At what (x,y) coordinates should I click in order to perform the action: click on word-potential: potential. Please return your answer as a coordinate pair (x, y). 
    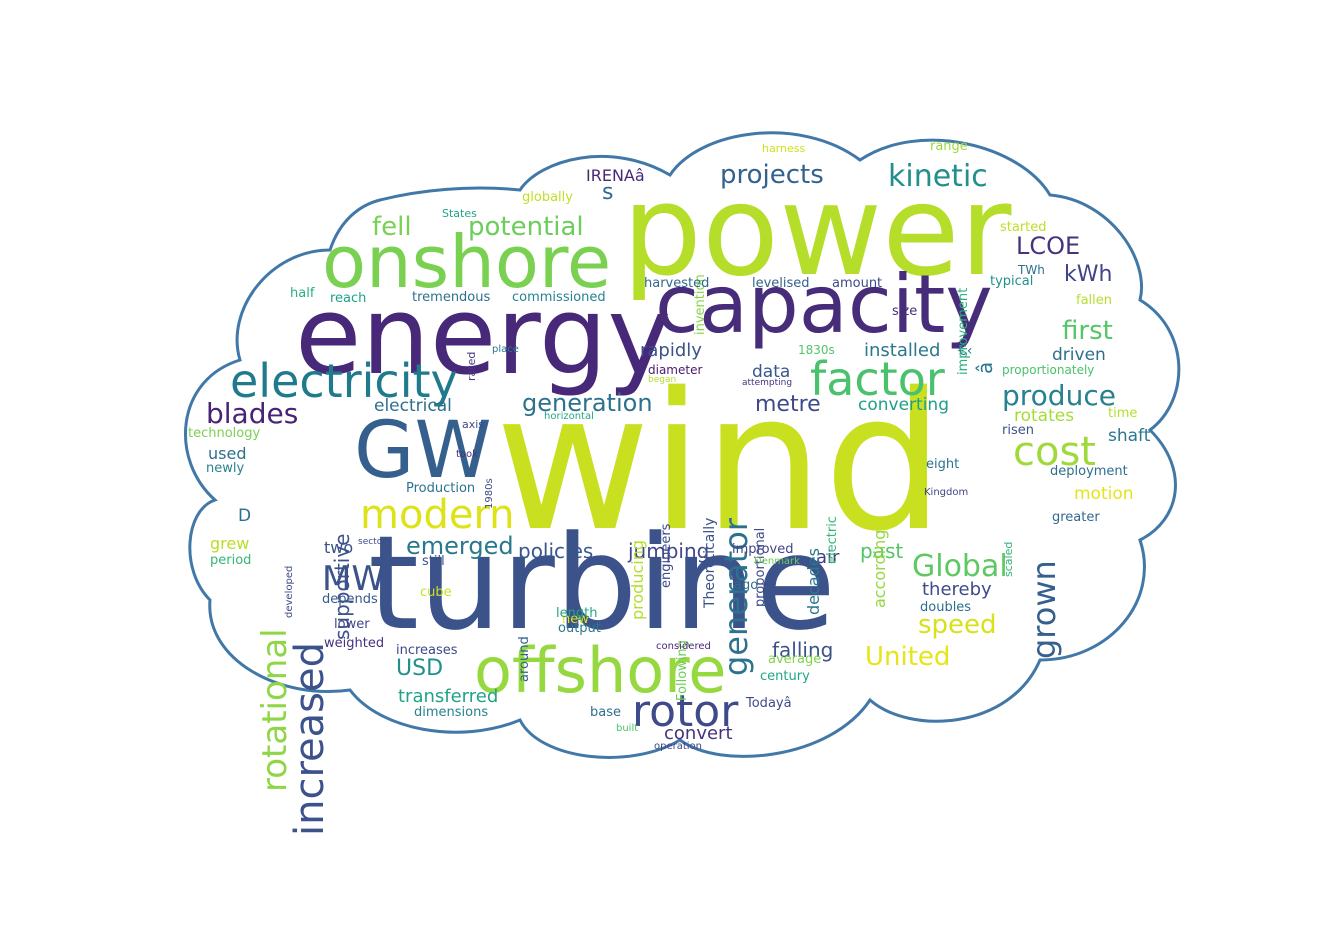
    Looking at the image, I should click on (526, 227).